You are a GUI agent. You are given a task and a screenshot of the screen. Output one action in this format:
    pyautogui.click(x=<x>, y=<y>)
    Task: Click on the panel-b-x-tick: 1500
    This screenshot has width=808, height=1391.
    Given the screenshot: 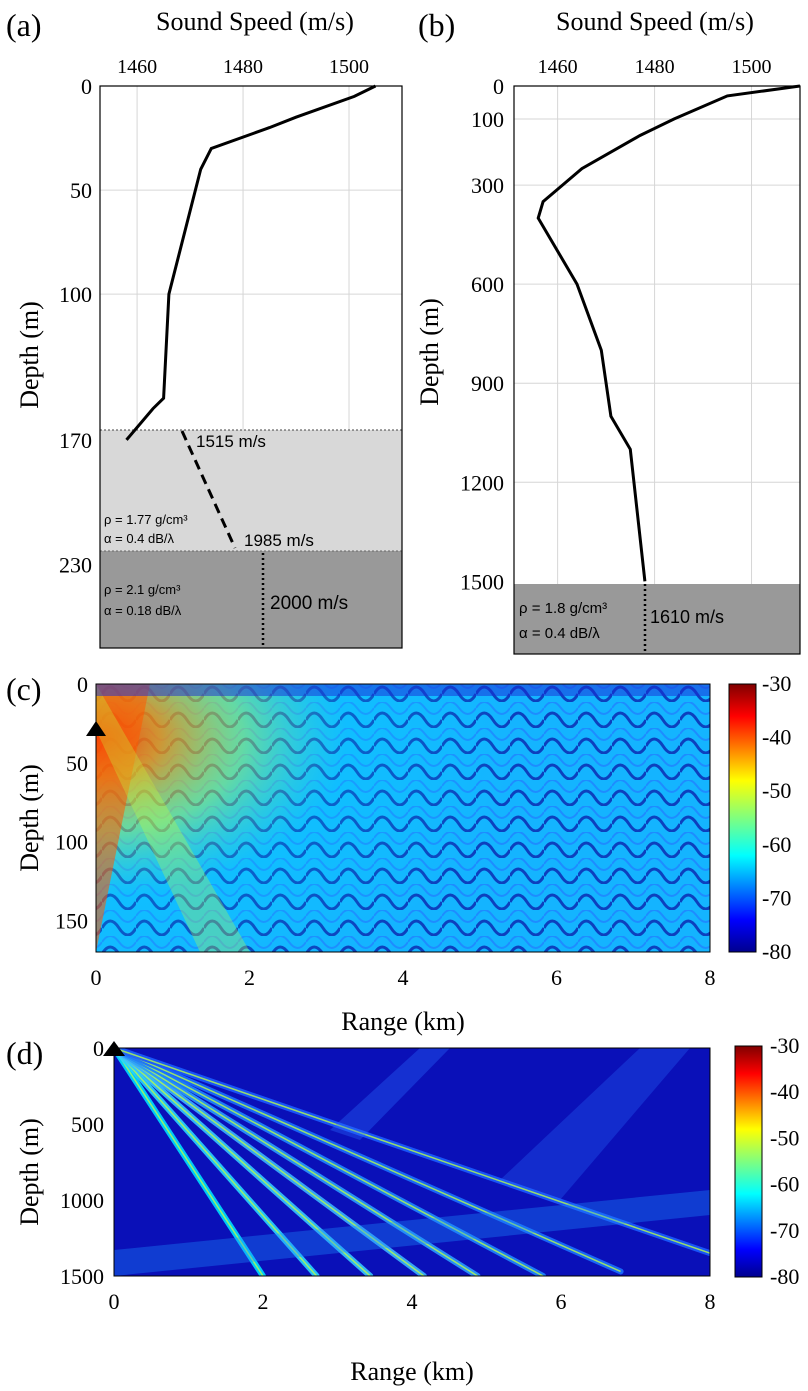 What is the action you would take?
    pyautogui.click(x=752, y=67)
    